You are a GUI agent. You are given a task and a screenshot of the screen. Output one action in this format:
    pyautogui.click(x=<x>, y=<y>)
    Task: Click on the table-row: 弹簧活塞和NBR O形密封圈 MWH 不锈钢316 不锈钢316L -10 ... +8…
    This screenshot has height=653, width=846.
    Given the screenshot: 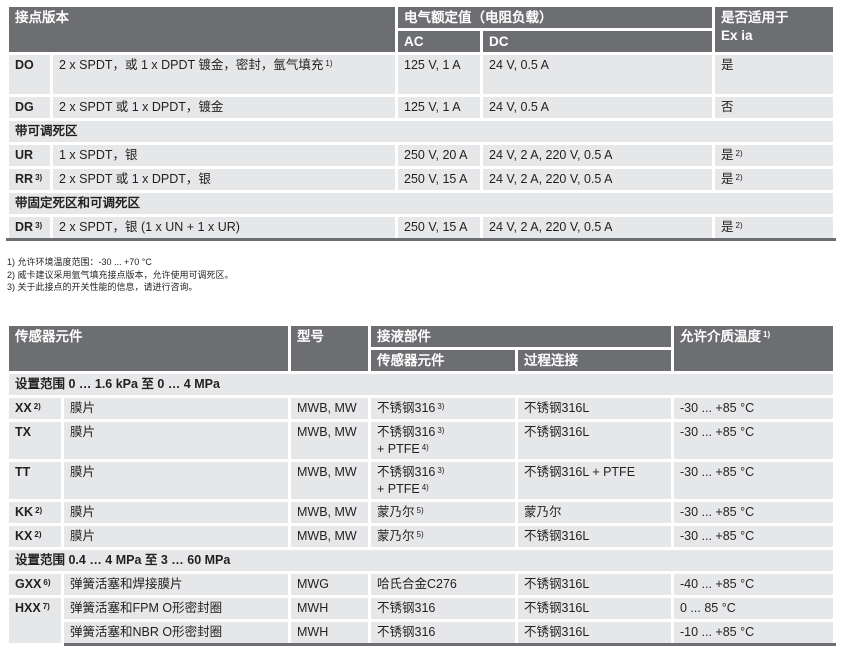 What is the action you would take?
    pyautogui.click(x=422, y=632)
    